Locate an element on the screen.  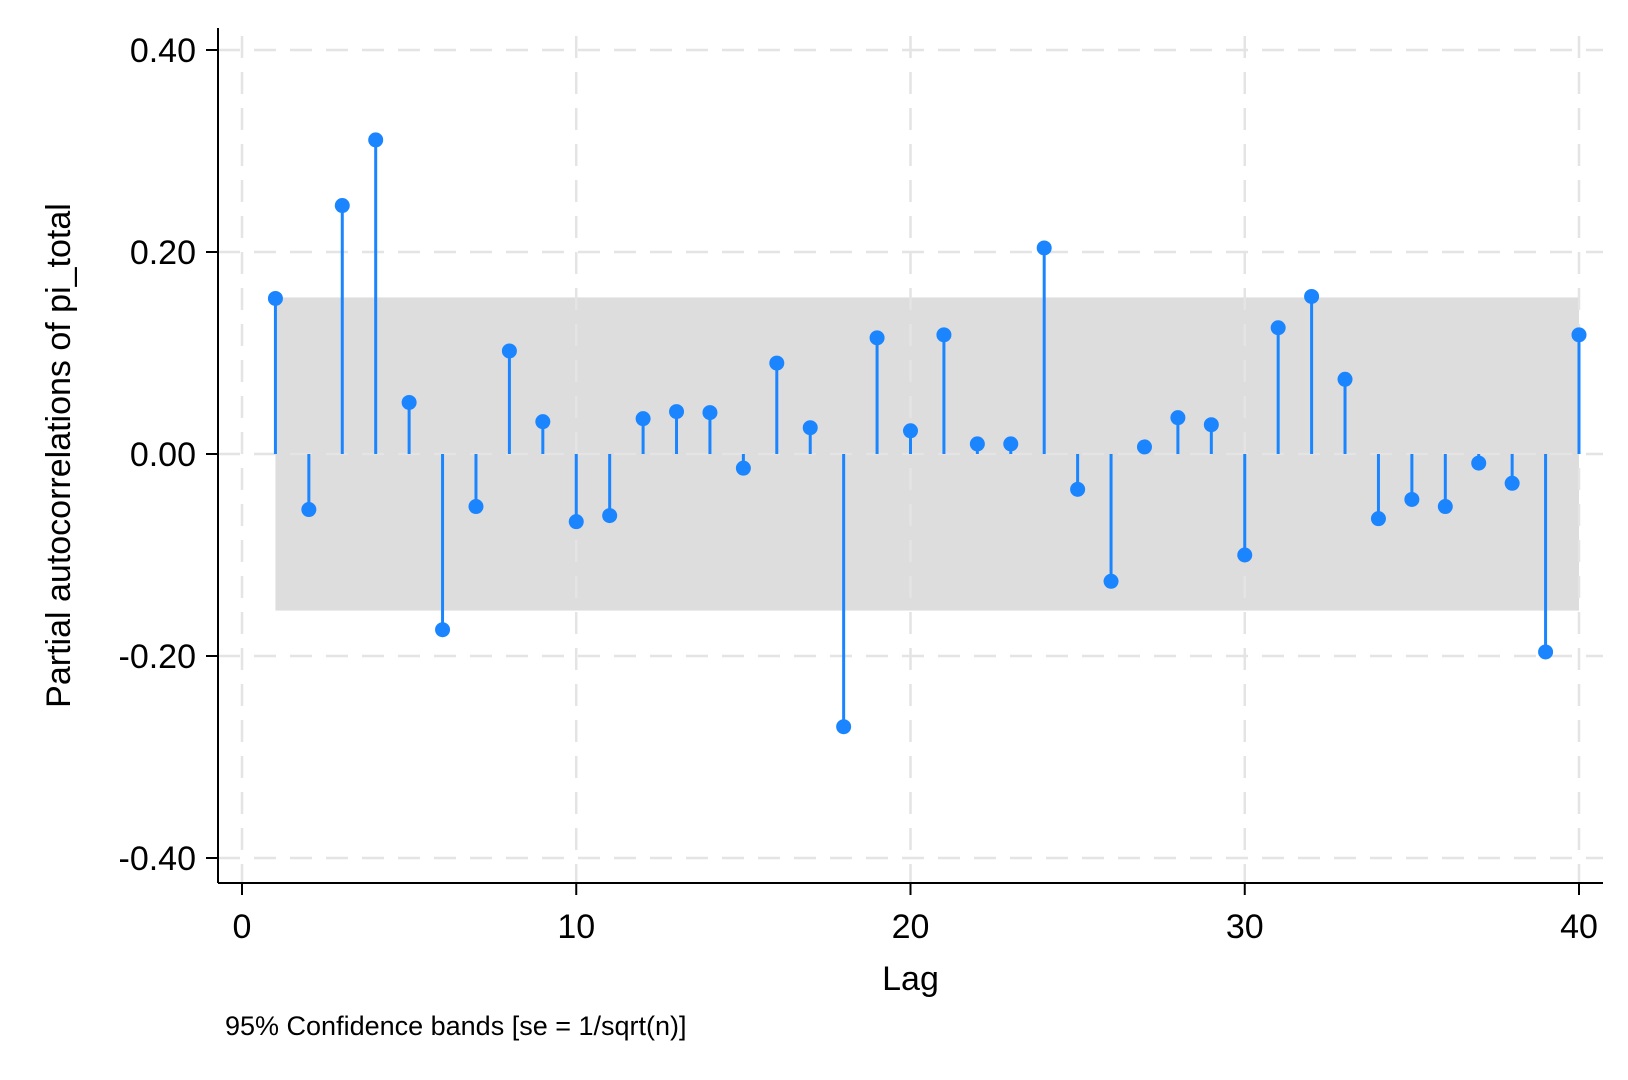
y-axis-ticks: -0.40 -0.20 0.00 0.20 0.40 is located at coordinates (168, 455).